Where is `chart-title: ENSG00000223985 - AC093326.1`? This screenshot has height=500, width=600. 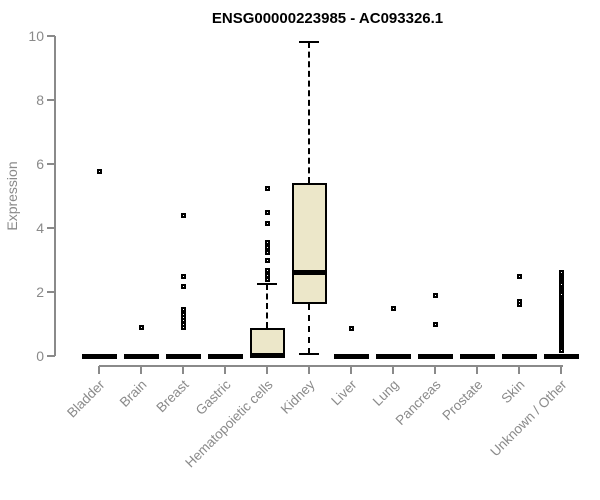
chart-title: ENSG00000223985 - AC093326.1 is located at coordinates (327, 18).